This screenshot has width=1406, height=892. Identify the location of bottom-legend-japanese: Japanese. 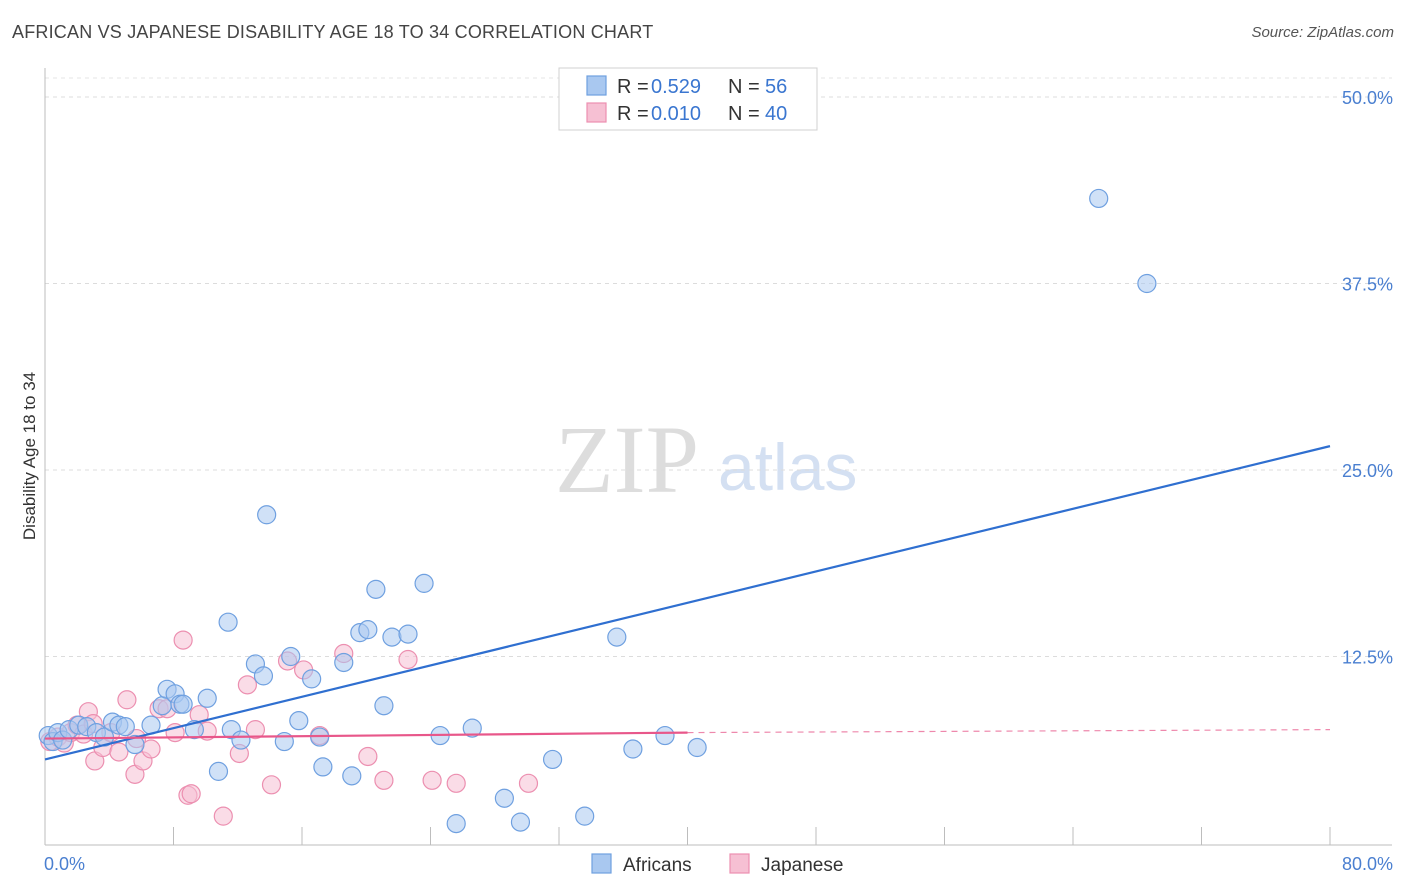
(802, 865).